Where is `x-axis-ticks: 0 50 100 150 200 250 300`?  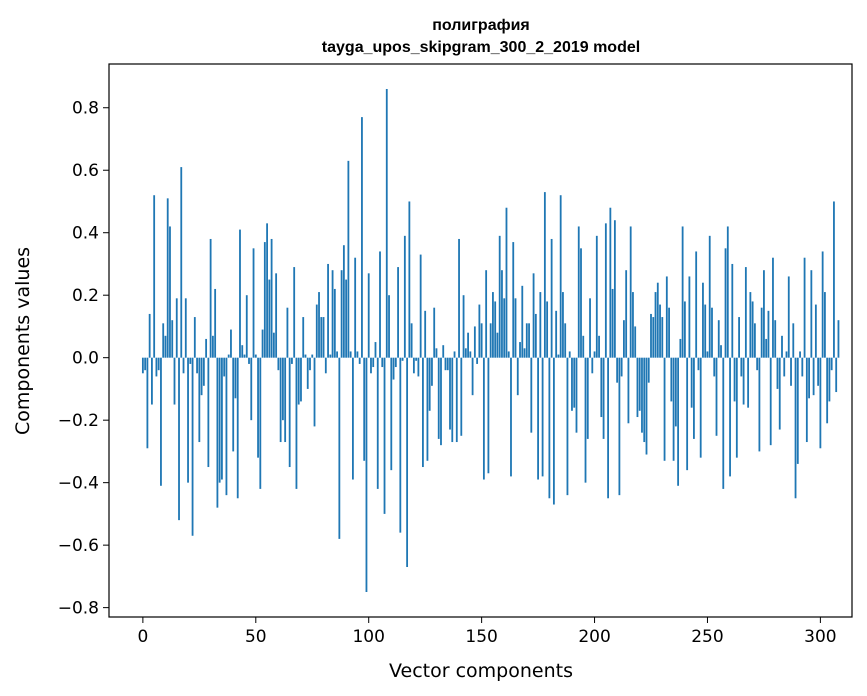 x-axis-ticks: 0 50 100 150 200 250 300 is located at coordinates (487, 632).